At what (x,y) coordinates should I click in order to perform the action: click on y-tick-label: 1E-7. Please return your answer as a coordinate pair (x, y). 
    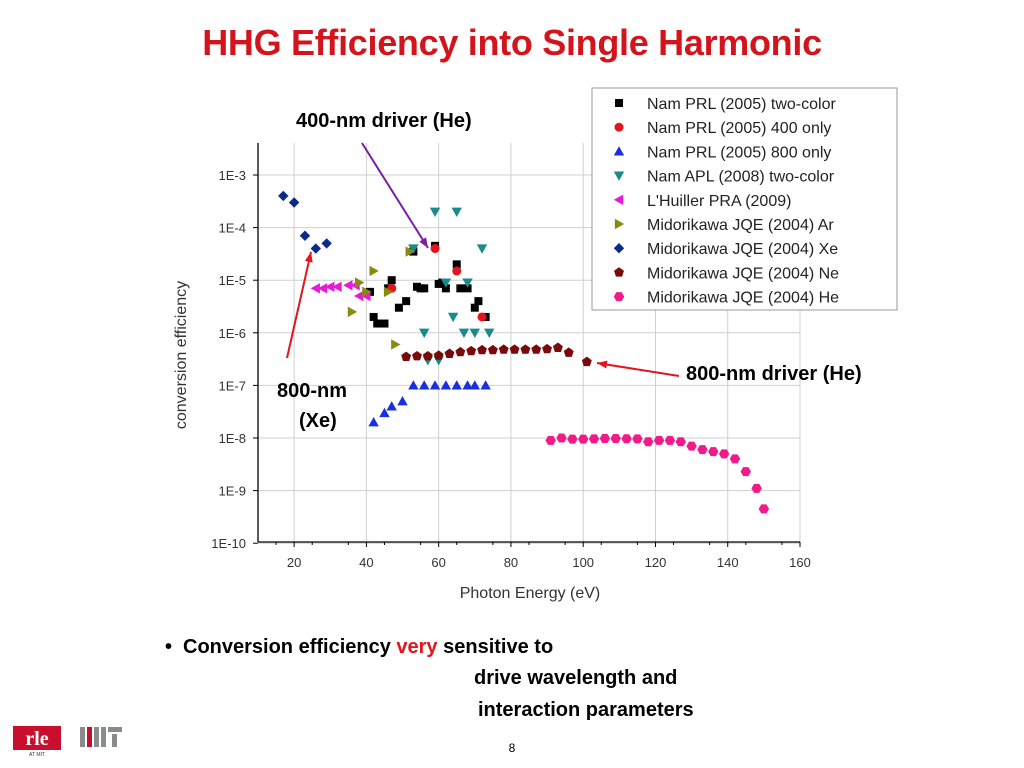
    Looking at the image, I should click on (232, 385).